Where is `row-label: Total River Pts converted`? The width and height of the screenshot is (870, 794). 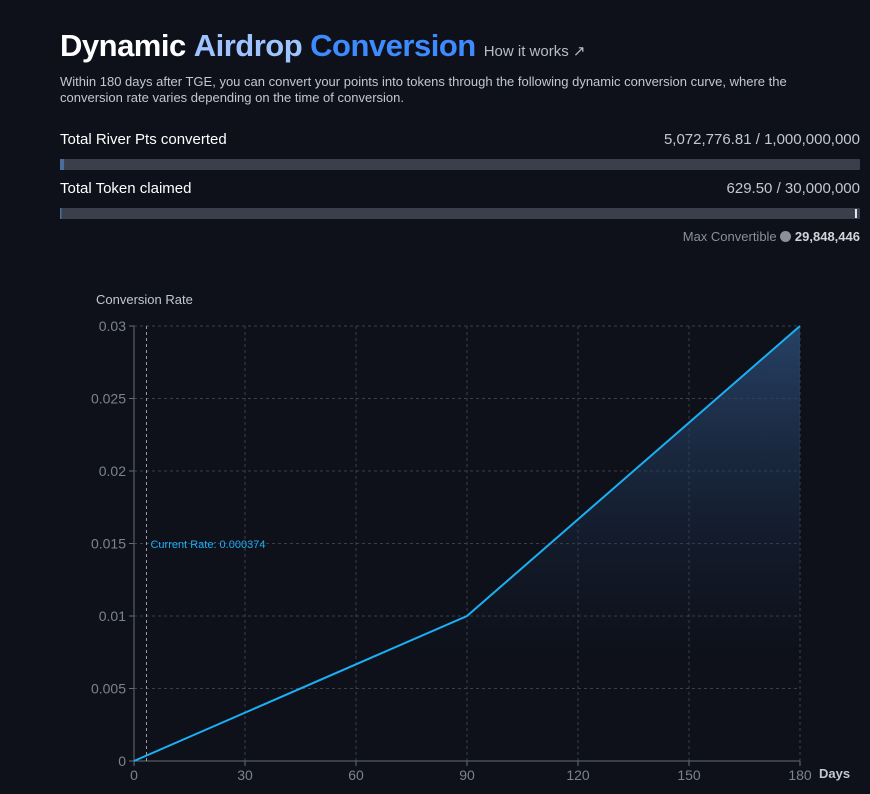 row-label: Total River Pts converted is located at coordinates (143, 139).